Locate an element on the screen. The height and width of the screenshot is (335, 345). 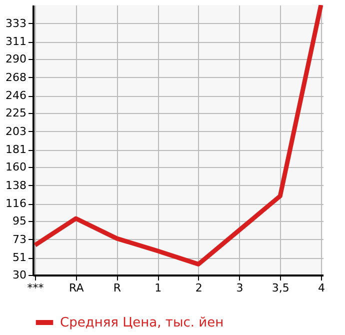
y-tick-label: 290 is located at coordinates (16, 59).